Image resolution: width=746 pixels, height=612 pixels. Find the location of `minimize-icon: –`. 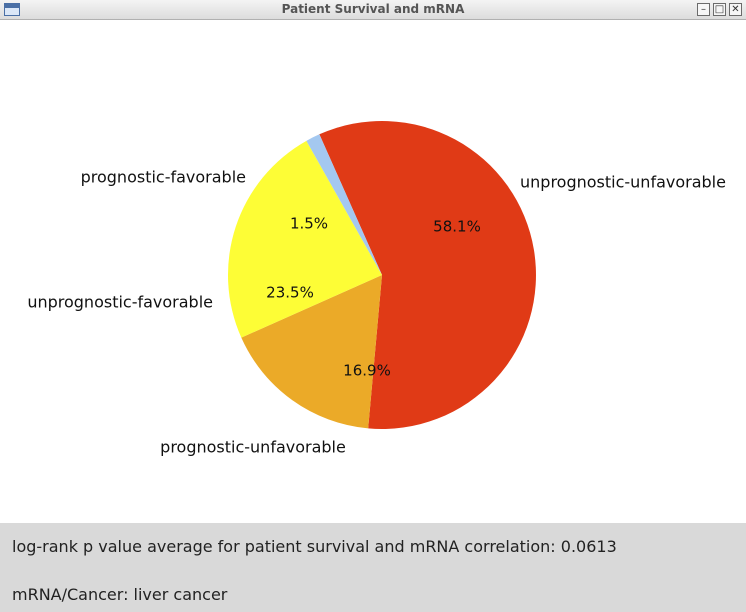

minimize-icon: – is located at coordinates (703, 9).